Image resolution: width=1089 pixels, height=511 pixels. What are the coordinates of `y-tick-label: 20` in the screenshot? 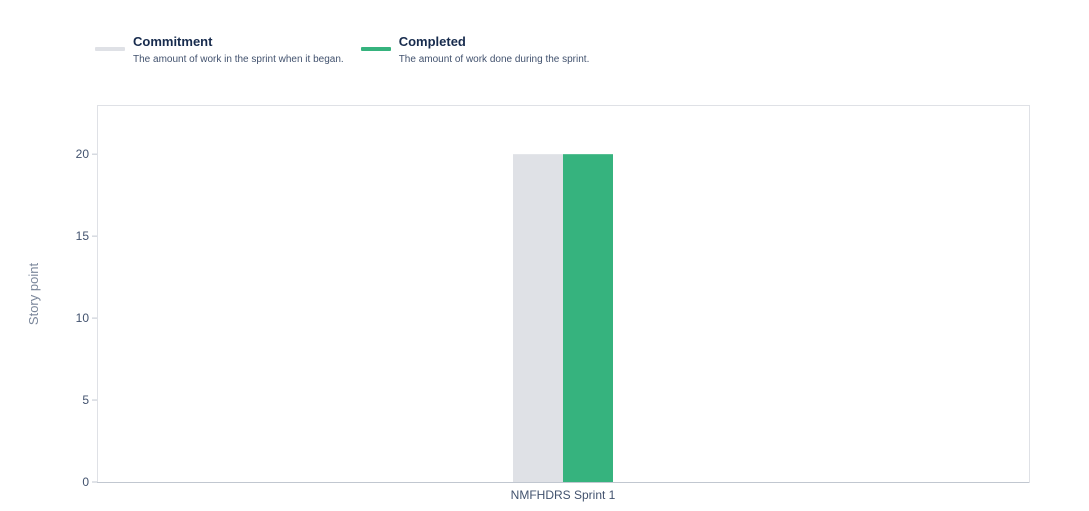 It's located at (83, 154).